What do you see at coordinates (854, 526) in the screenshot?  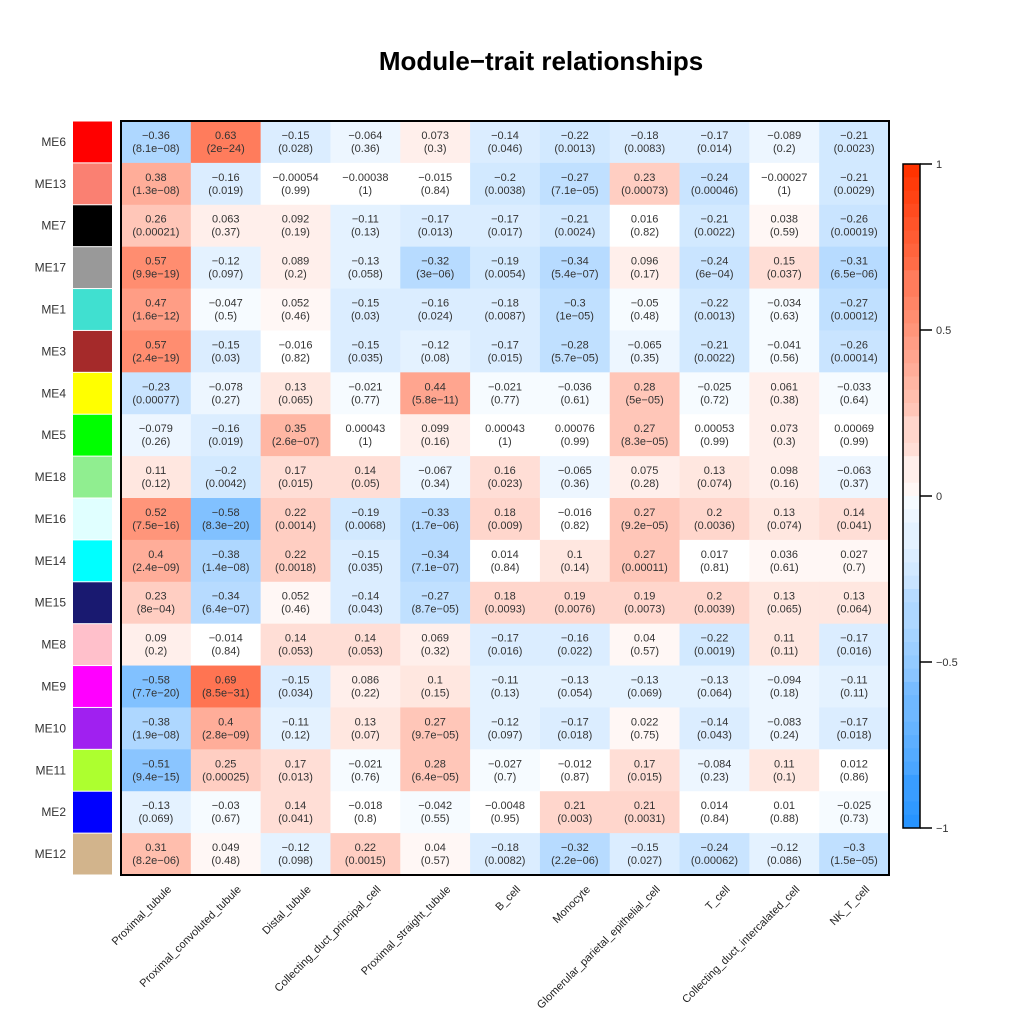 I see `cell-pvalue-label: (0.041)` at bounding box center [854, 526].